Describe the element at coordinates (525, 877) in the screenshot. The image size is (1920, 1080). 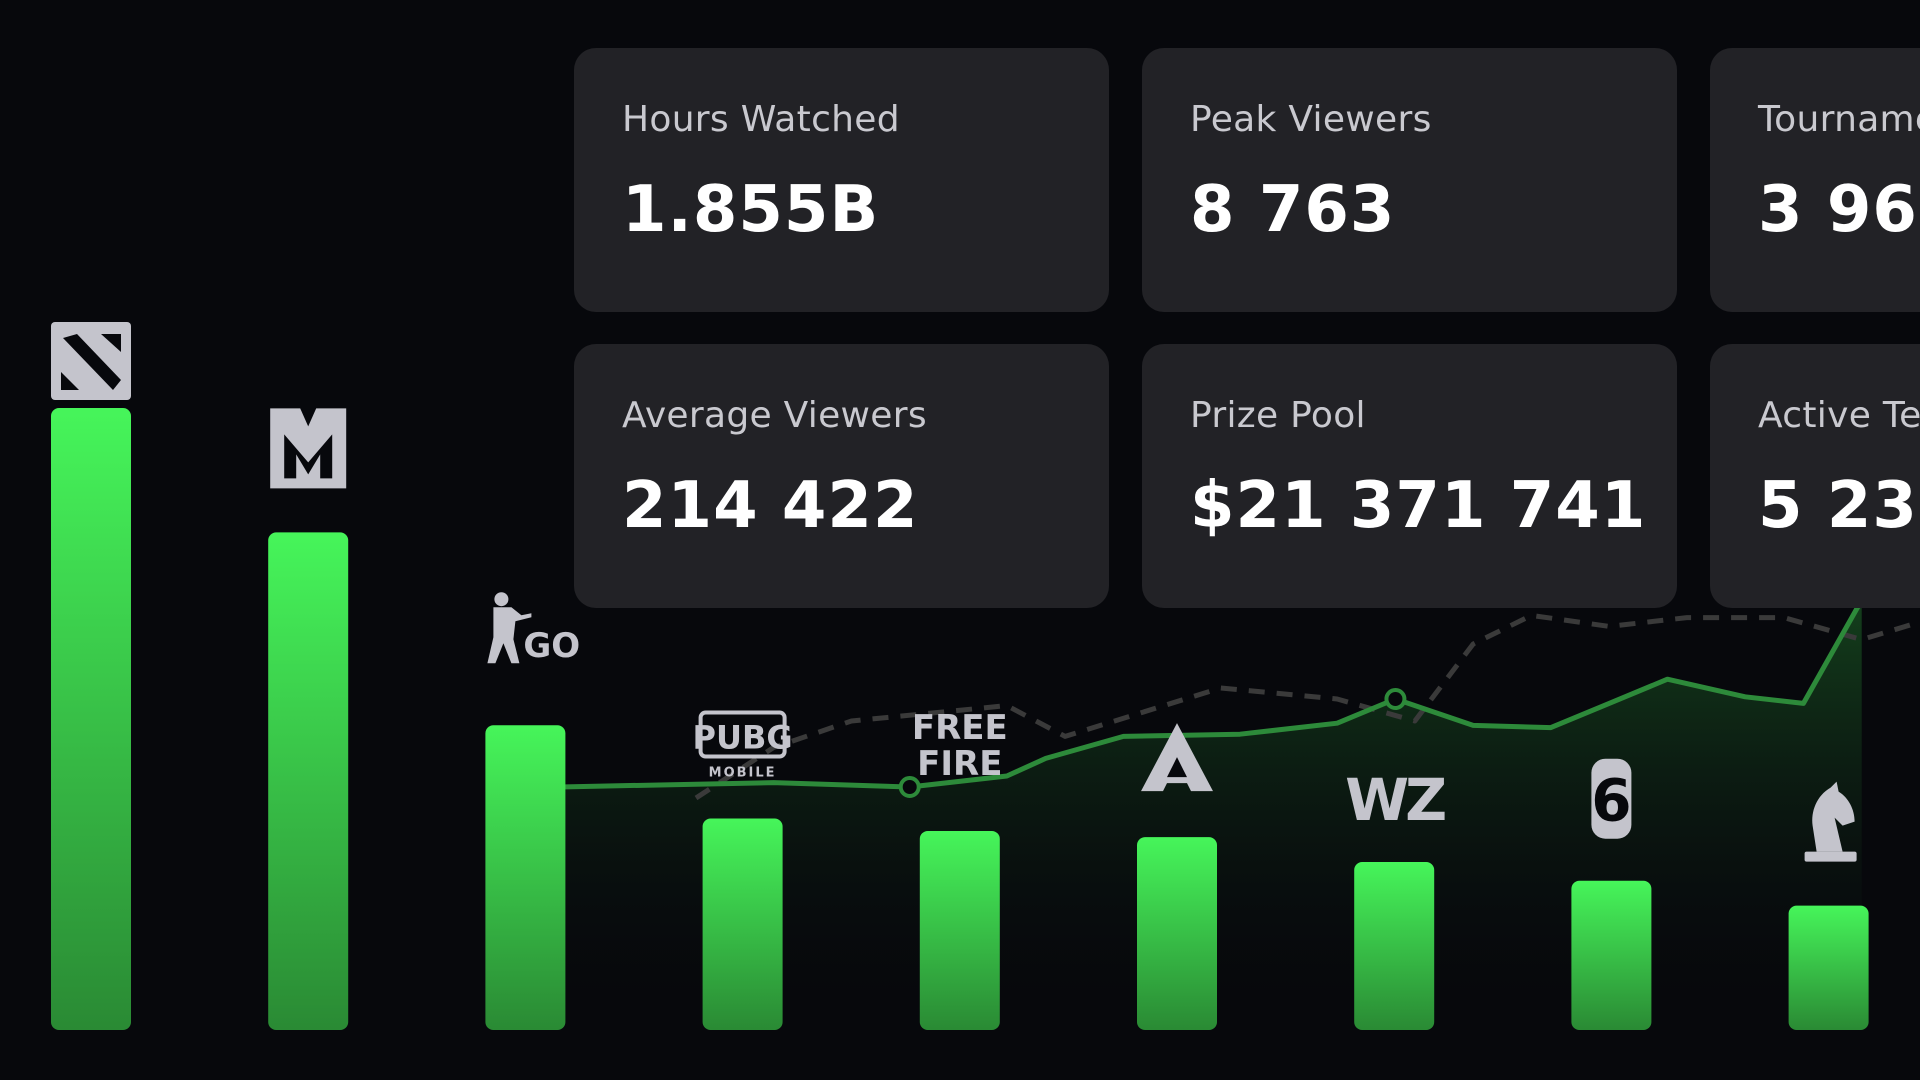
I see `bar-cs-go` at that location.